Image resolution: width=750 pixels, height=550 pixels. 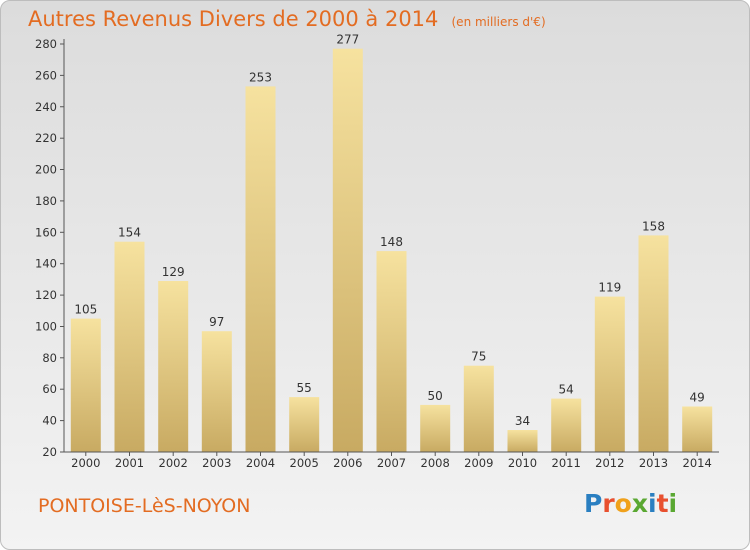 I want to click on y-tick-label-160: 160, so click(x=46, y=232).